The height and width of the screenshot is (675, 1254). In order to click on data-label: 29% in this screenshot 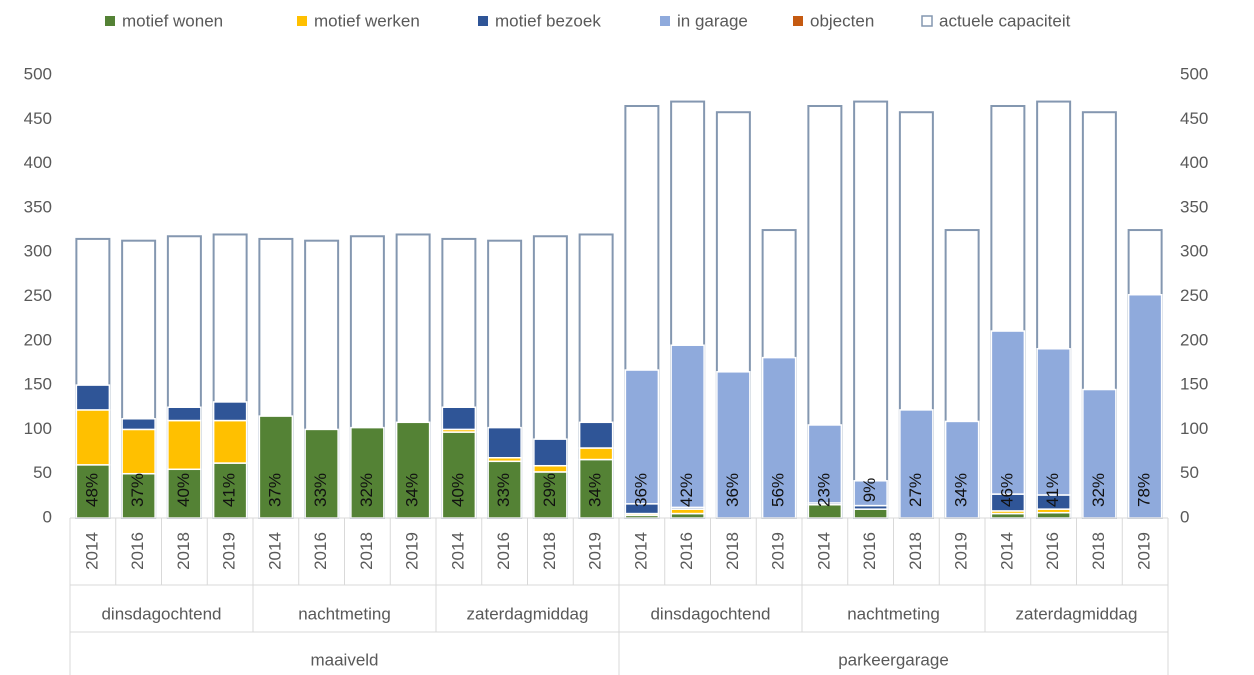, I will do `click(549, 490)`.